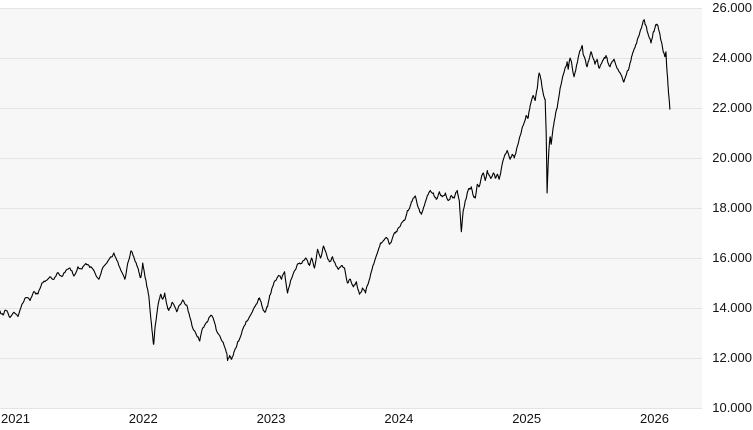  What do you see at coordinates (732, 157) in the screenshot?
I see `y-axis-label: 20.000` at bounding box center [732, 157].